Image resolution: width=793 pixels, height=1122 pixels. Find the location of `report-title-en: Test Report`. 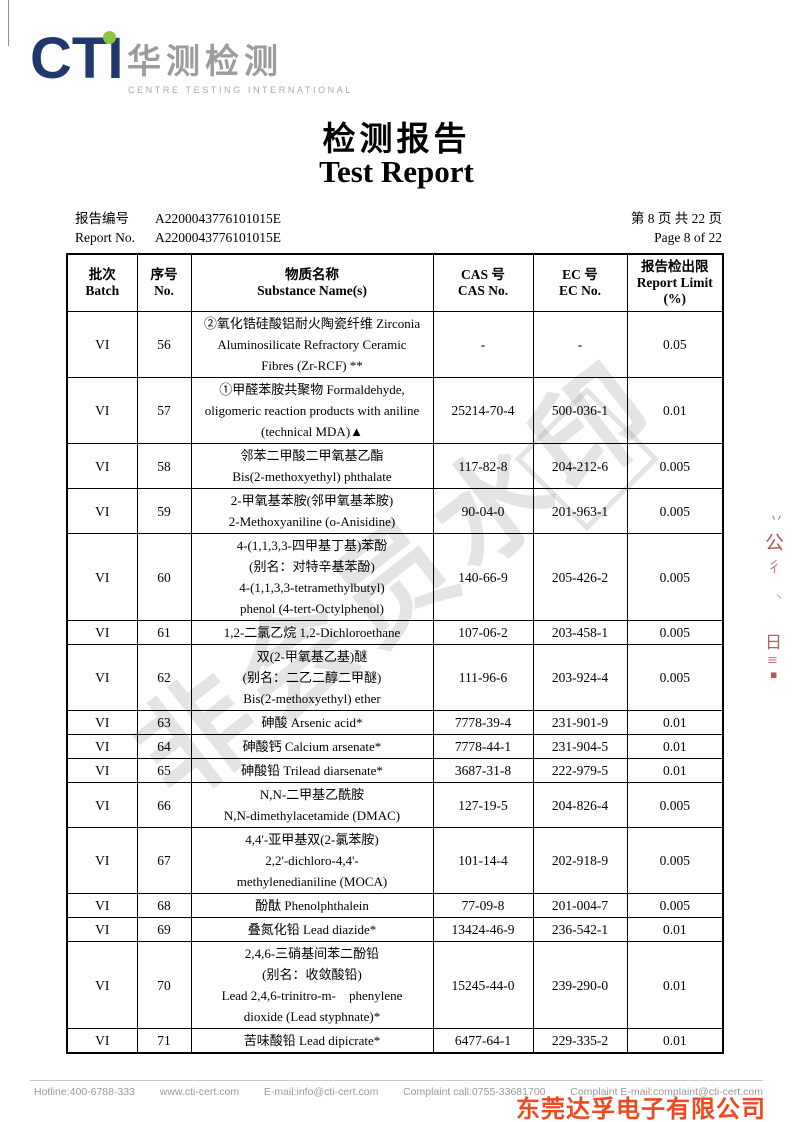

report-title-en: Test Report is located at coordinates (396, 171).